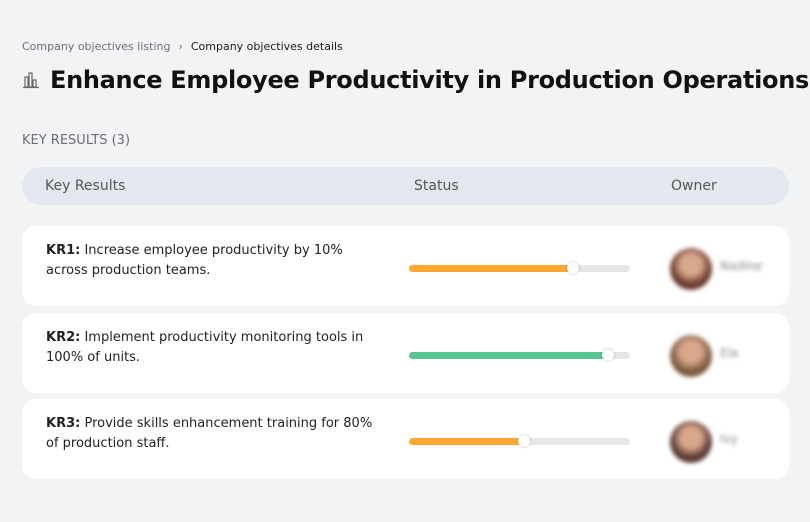 This screenshot has width=810, height=522. What do you see at coordinates (266, 46) in the screenshot?
I see `breadcrumb-current: Company objectives details` at bounding box center [266, 46].